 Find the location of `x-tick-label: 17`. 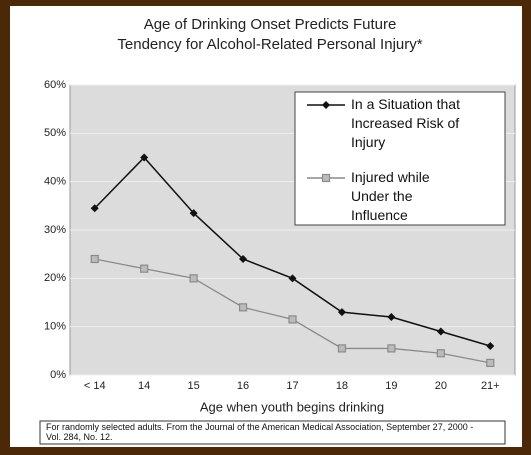

x-tick-label: 17 is located at coordinates (292, 386).